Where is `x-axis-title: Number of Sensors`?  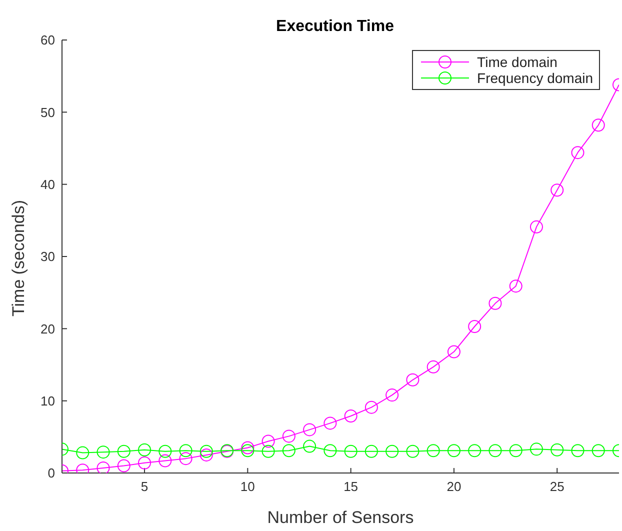 x-axis-title: Number of Sensors is located at coordinates (340, 517).